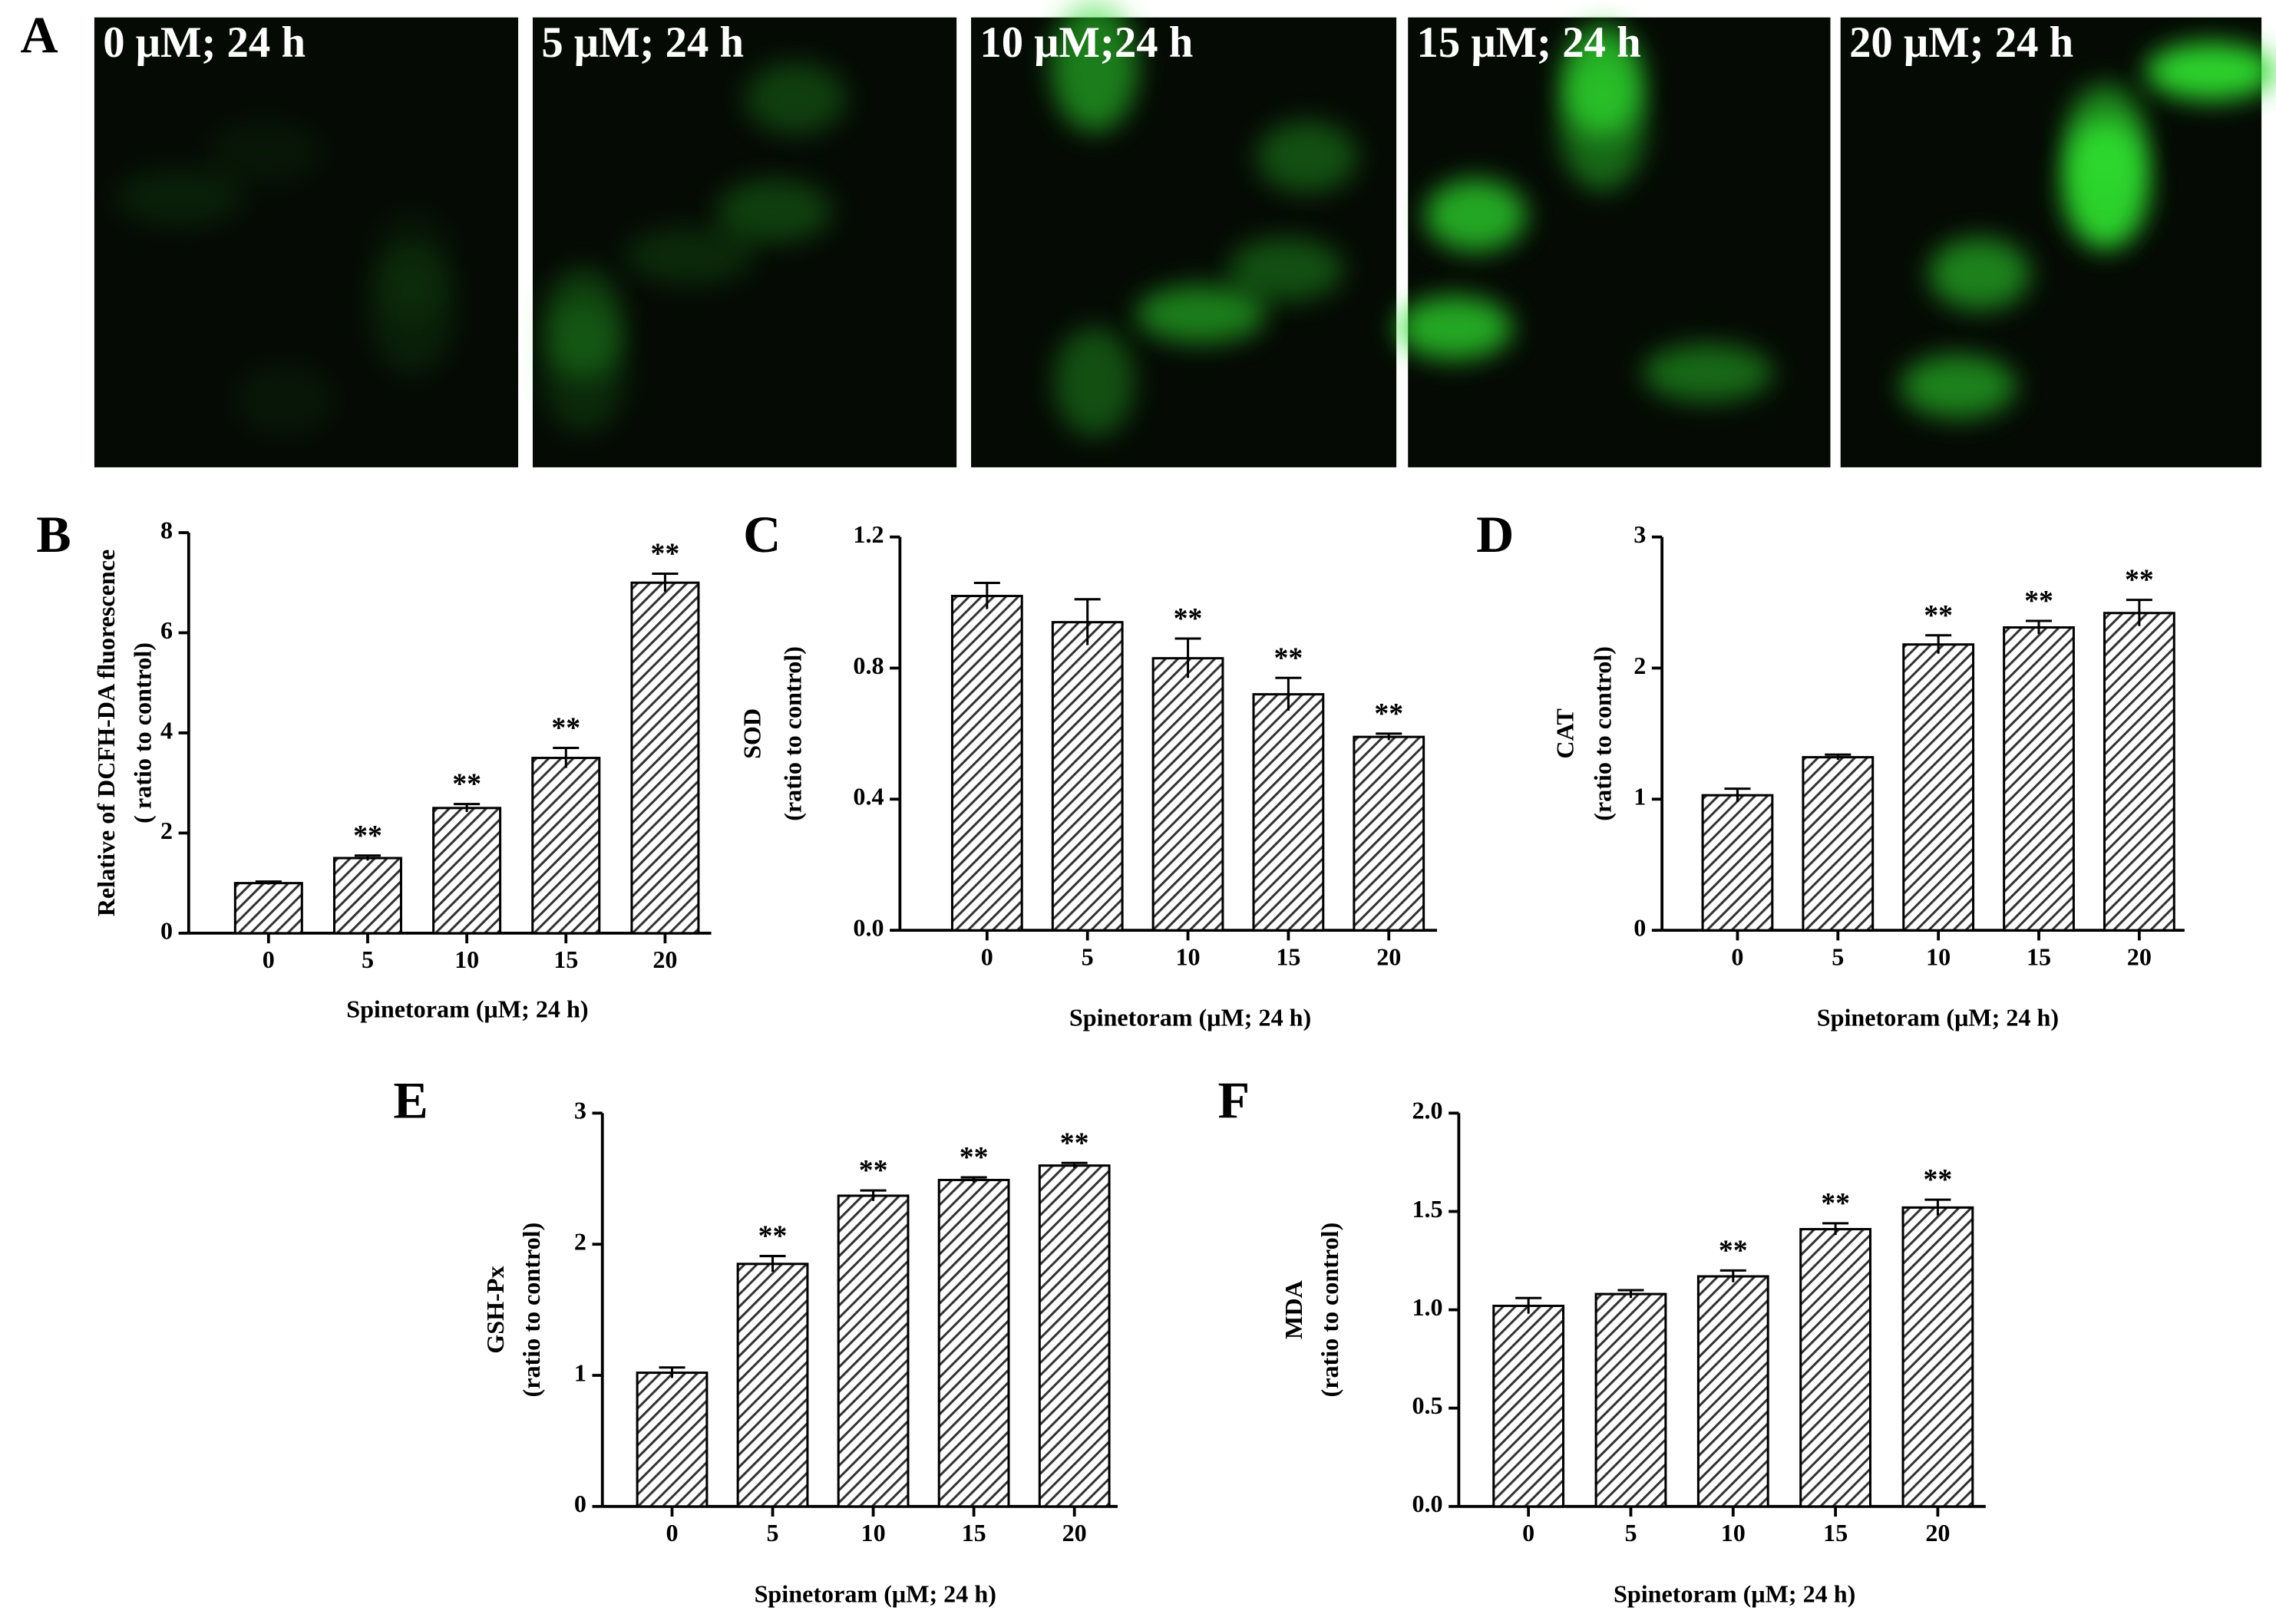 The height and width of the screenshot is (1624, 2276). What do you see at coordinates (869, 927) in the screenshot?
I see `y-tick-label: 0.0` at bounding box center [869, 927].